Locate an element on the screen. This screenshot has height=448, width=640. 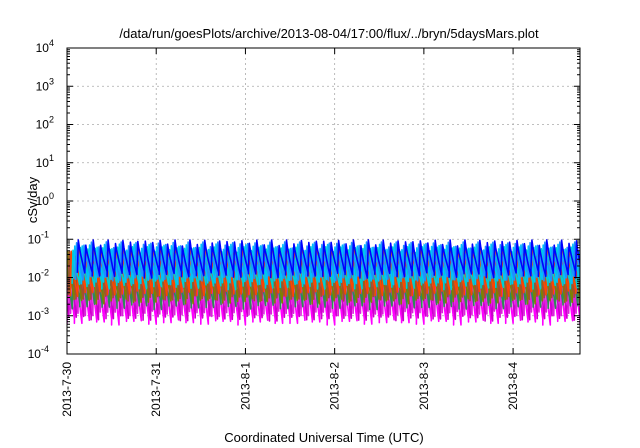
y-tick-label: 10⁻⁴ is located at coordinates (38, 352).